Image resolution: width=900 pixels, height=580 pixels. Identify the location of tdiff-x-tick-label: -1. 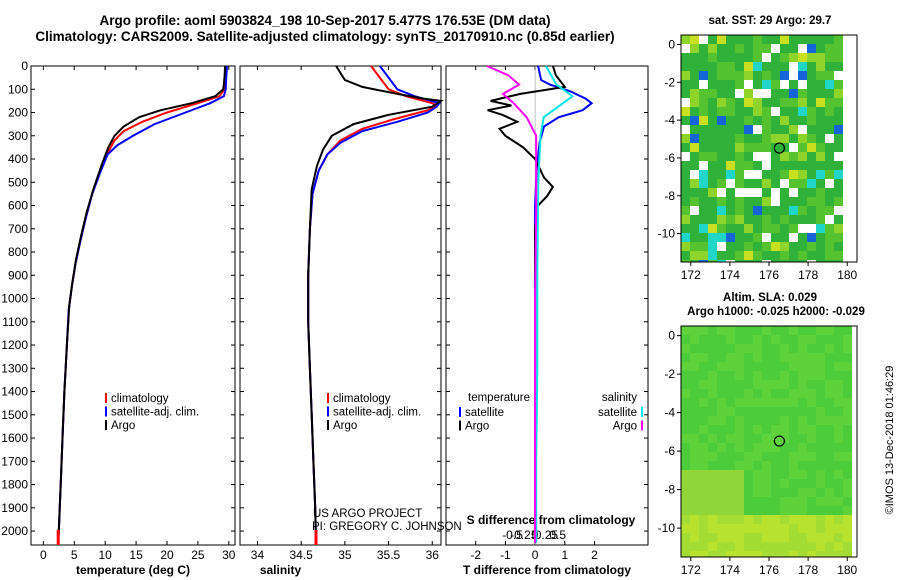
(505, 555).